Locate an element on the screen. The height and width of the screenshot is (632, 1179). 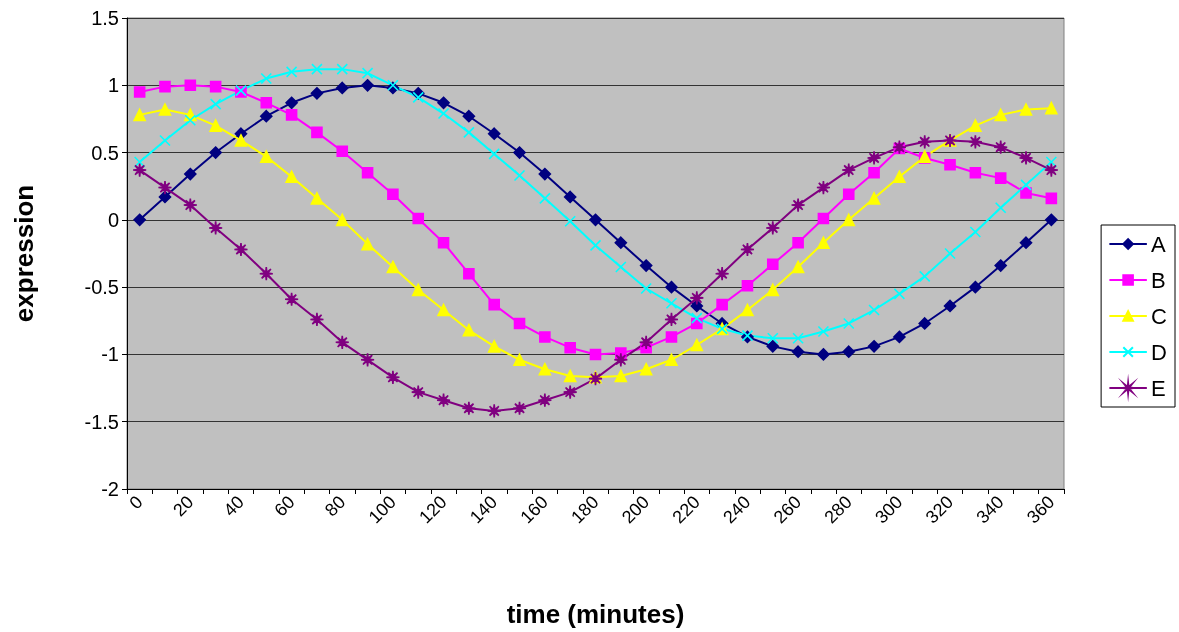
y-tick-label: -1 is located at coordinates (110, 354).